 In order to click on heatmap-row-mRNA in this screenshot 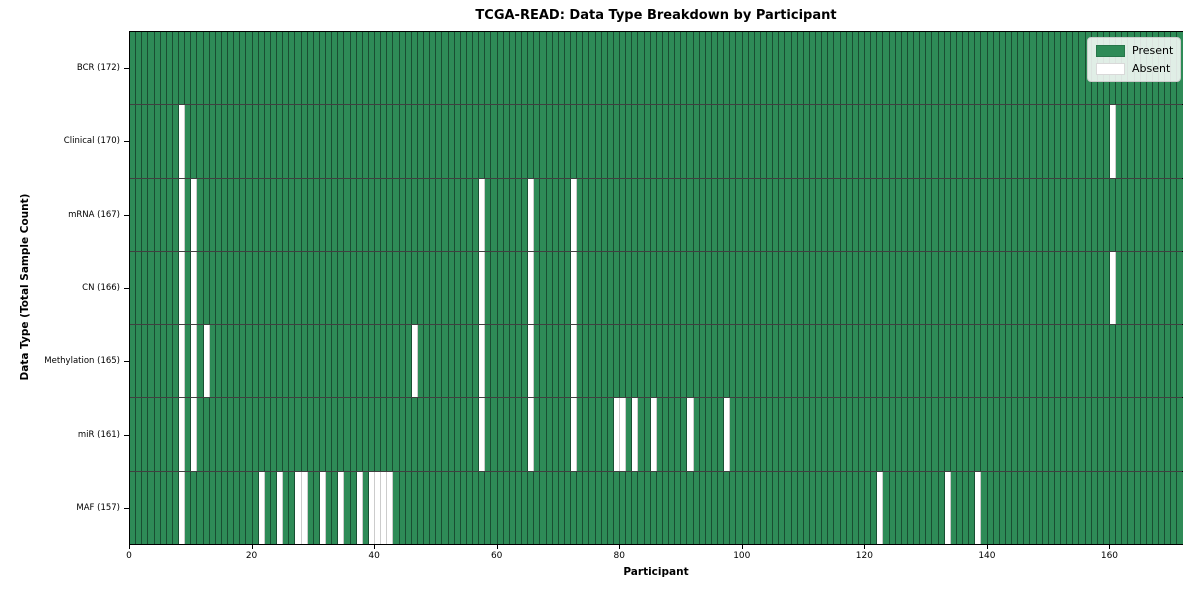, I will do `click(656, 215)`.